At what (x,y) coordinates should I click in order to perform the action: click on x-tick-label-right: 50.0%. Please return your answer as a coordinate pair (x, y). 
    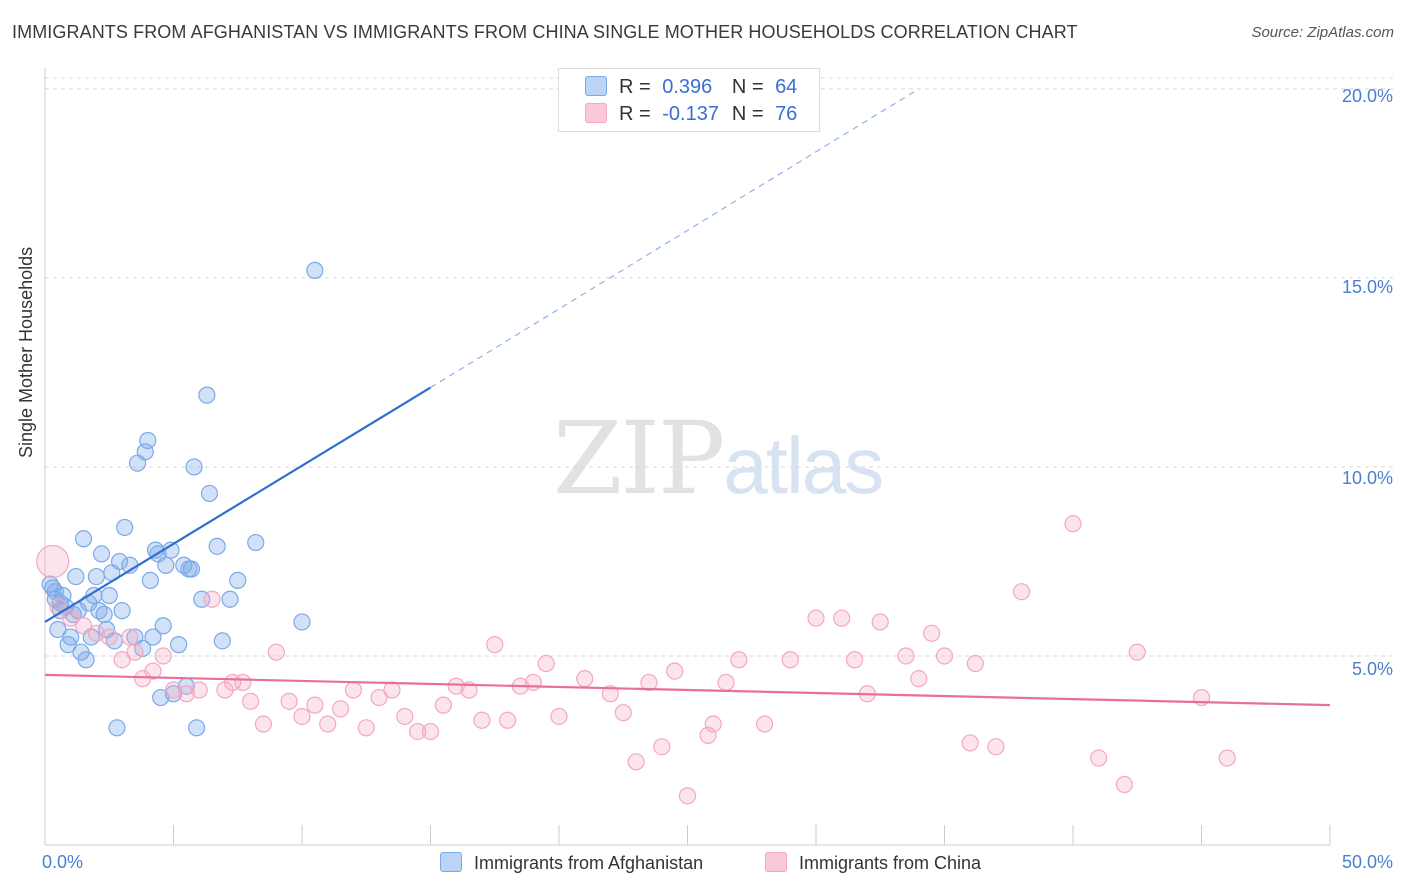
    Looking at the image, I should click on (1367, 862).